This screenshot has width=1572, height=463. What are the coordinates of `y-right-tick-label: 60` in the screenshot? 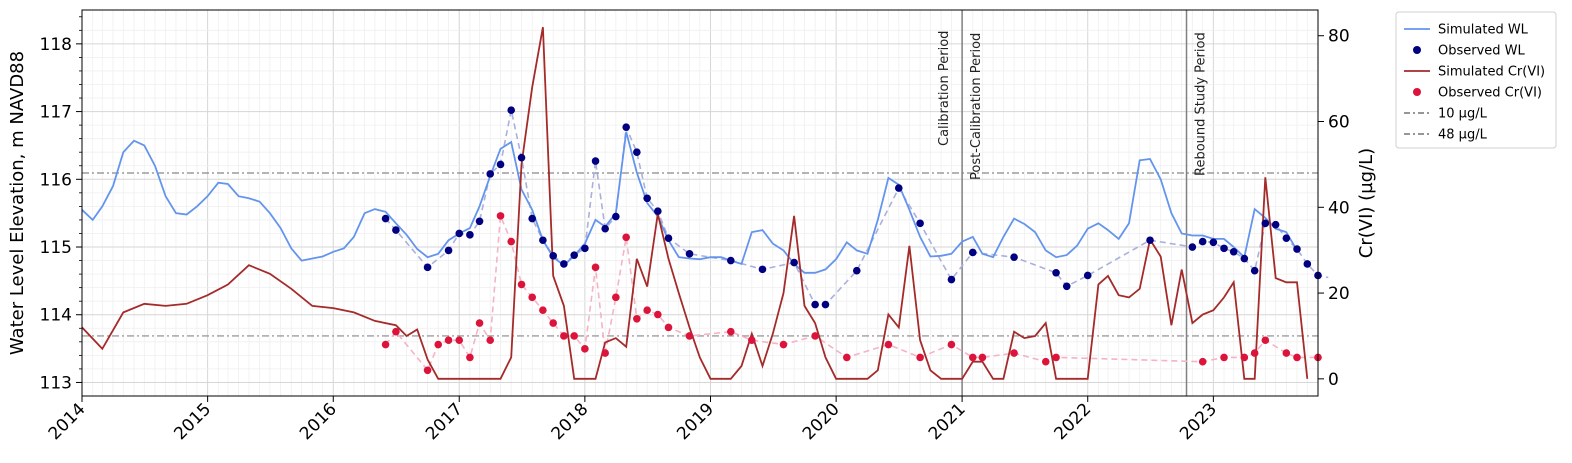 It's located at (1339, 123).